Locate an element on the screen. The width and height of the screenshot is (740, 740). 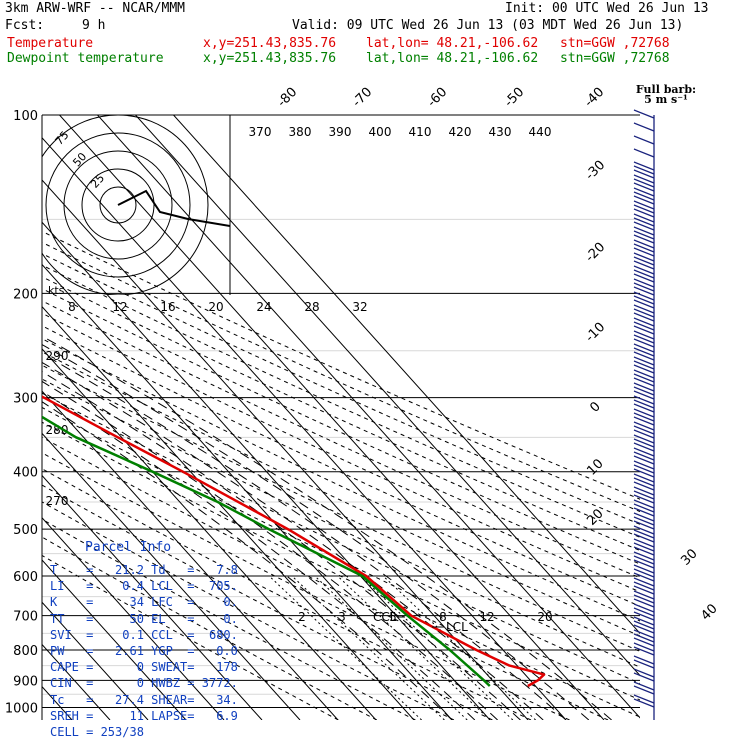
temperature-axis-label: 30 is located at coordinates (689, 557).